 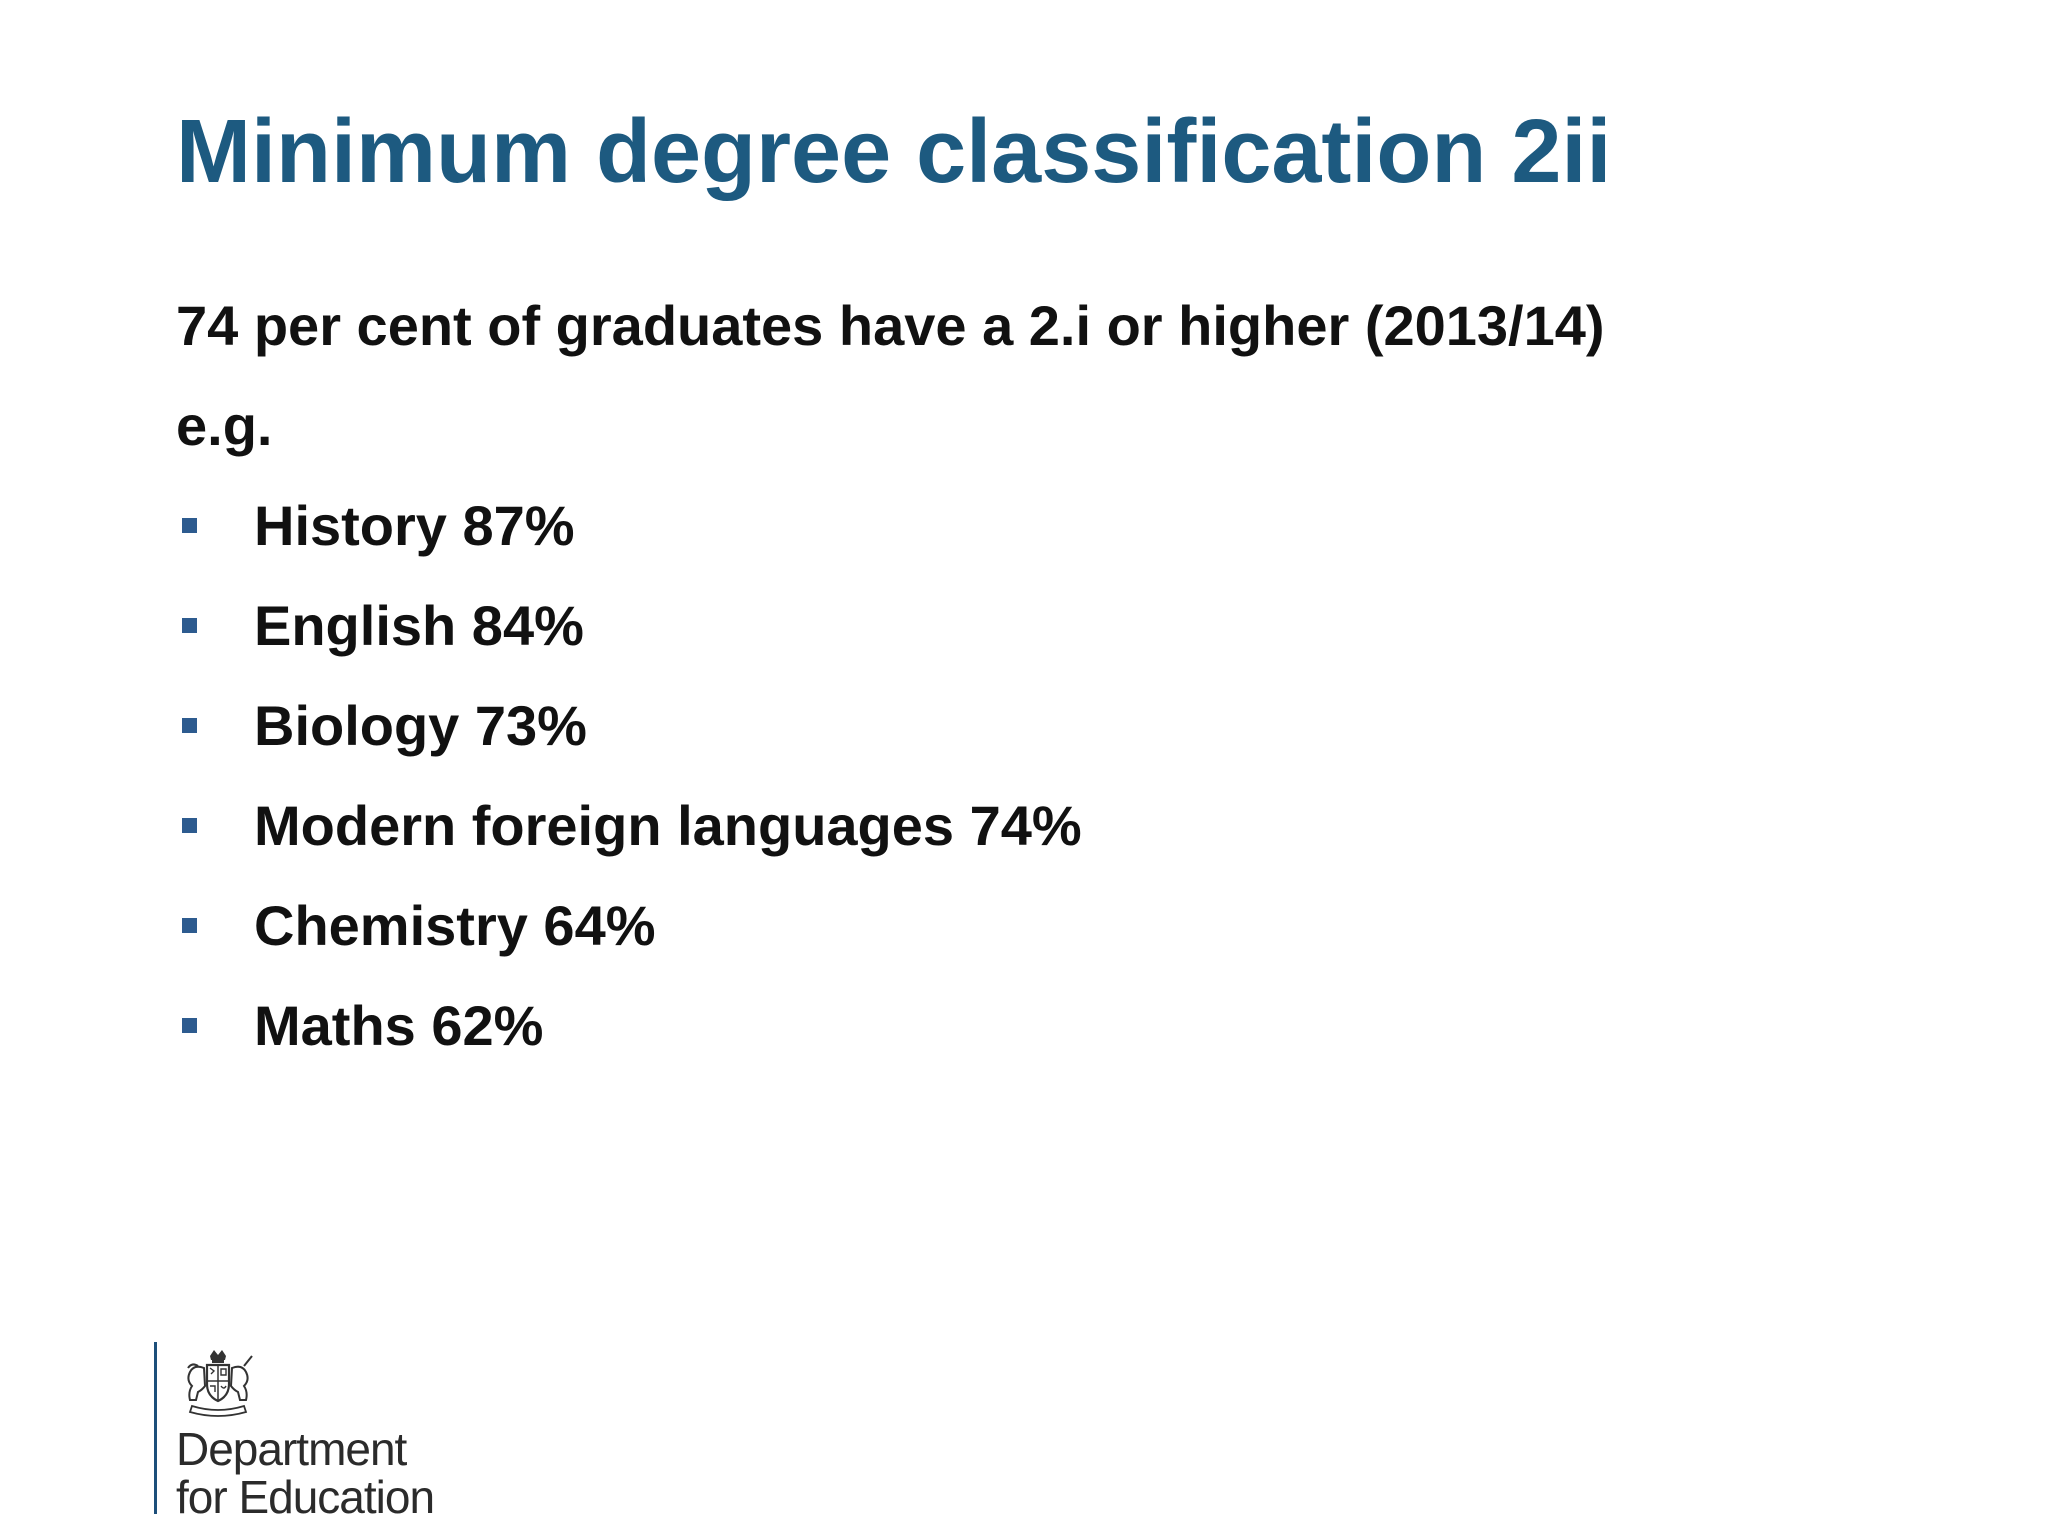 I want to click on list-item: Modern foreign languages 74%, so click(x=629, y=843).